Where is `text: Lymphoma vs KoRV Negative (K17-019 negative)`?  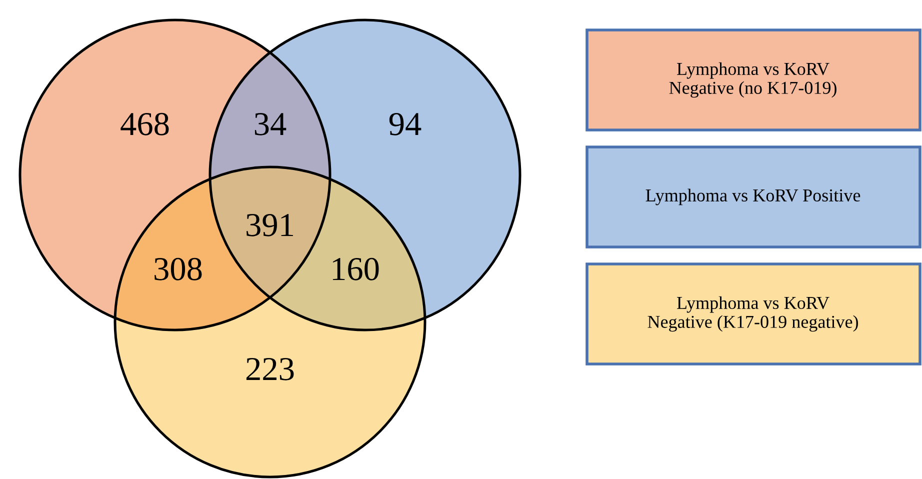
text: Lymphoma vs KoRV Negative (K17-019 negative) is located at coordinates (753, 314).